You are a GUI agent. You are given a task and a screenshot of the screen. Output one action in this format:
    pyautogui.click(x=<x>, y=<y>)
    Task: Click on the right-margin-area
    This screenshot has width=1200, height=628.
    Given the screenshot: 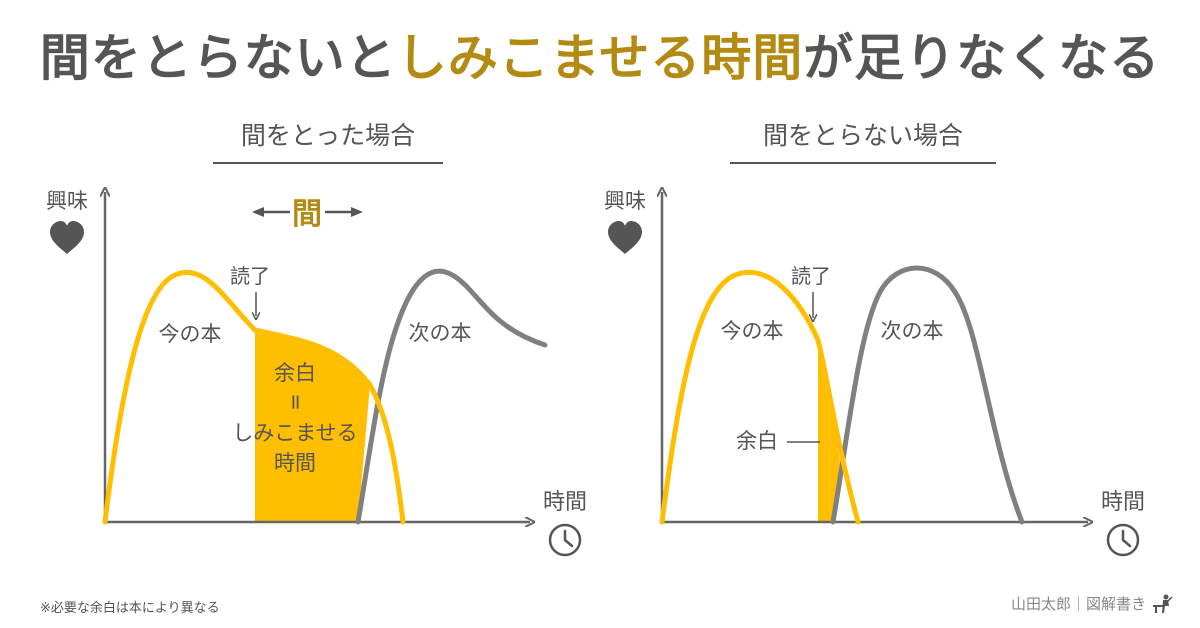 What is the action you would take?
    pyautogui.click(x=829, y=431)
    